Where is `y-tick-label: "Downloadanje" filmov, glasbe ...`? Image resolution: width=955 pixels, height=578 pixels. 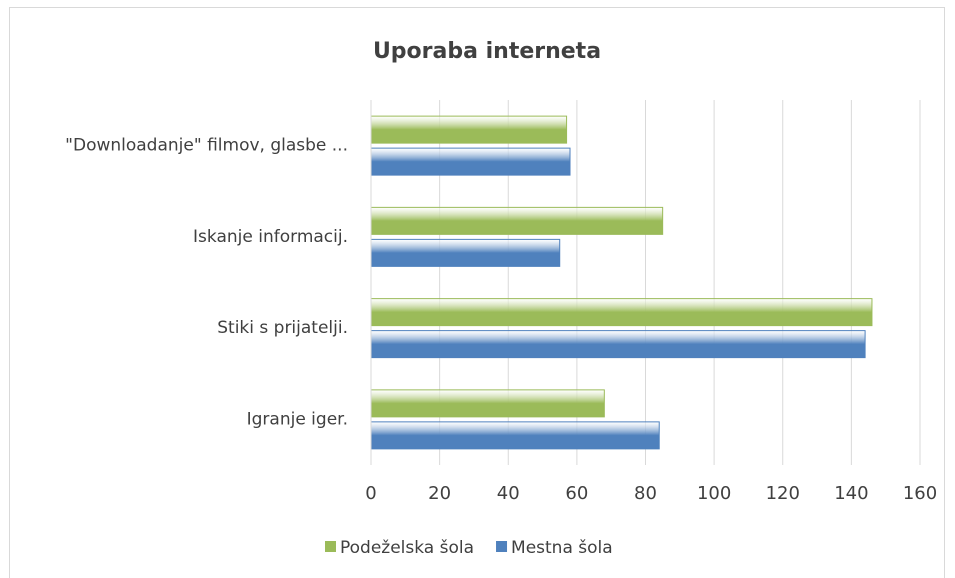
y-tick-label: "Downloadanje" filmov, glasbe ... is located at coordinates (206, 146).